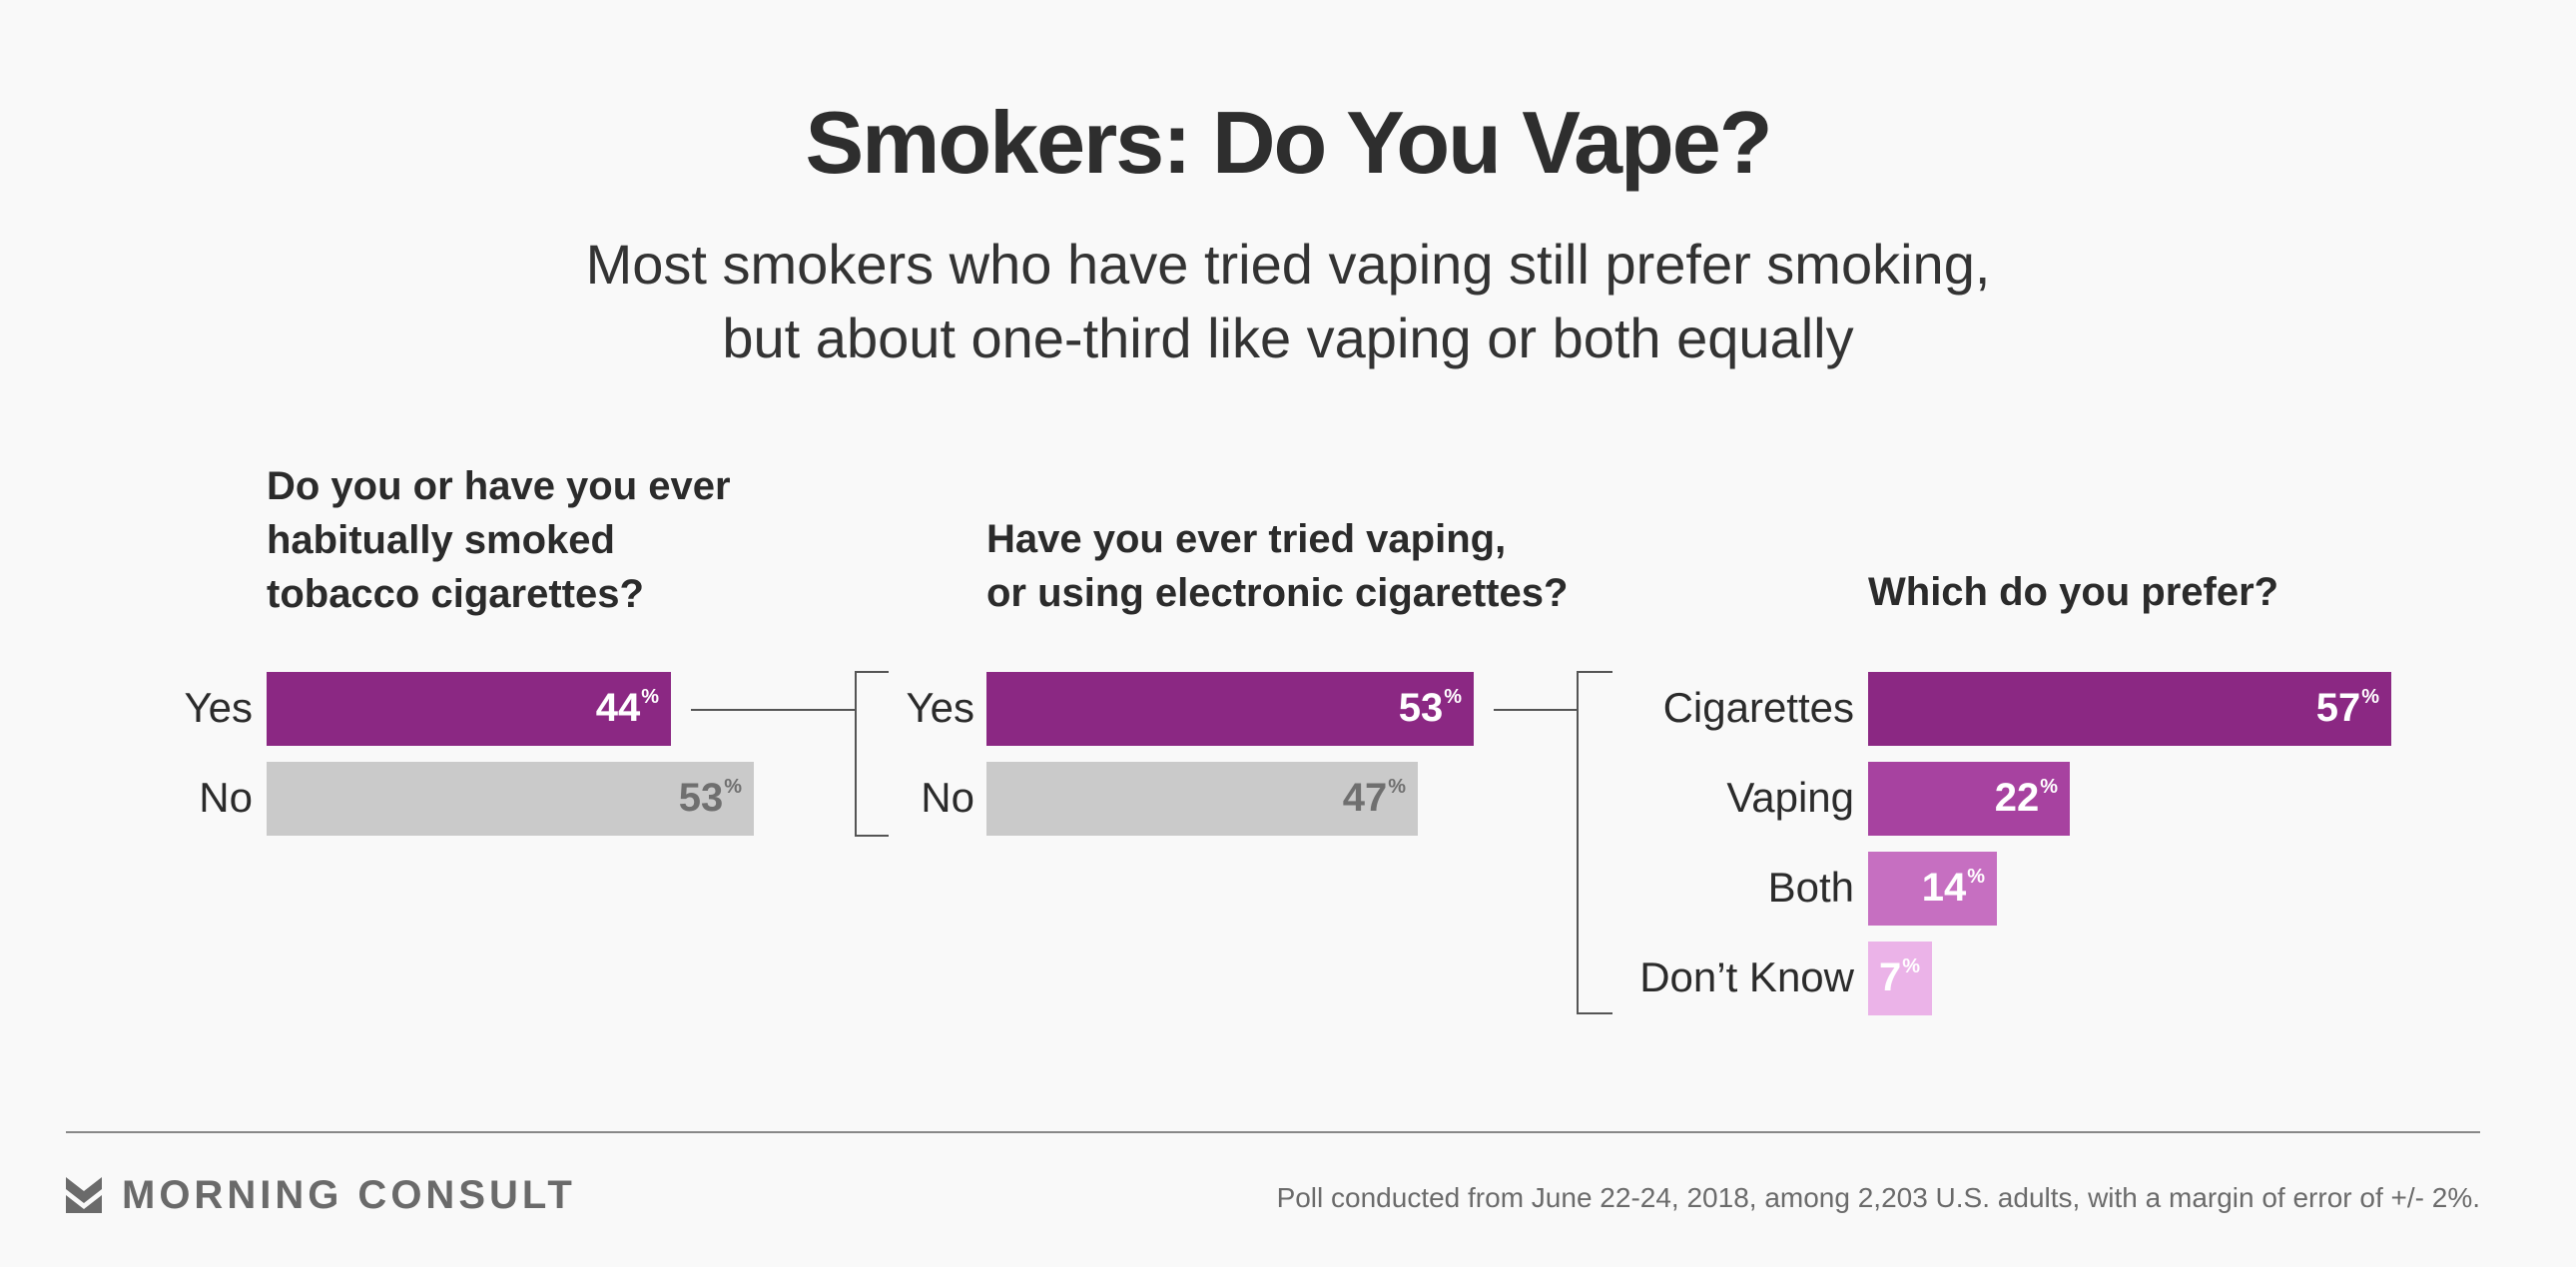  I want to click on bar-value-number: 47, so click(1365, 798).